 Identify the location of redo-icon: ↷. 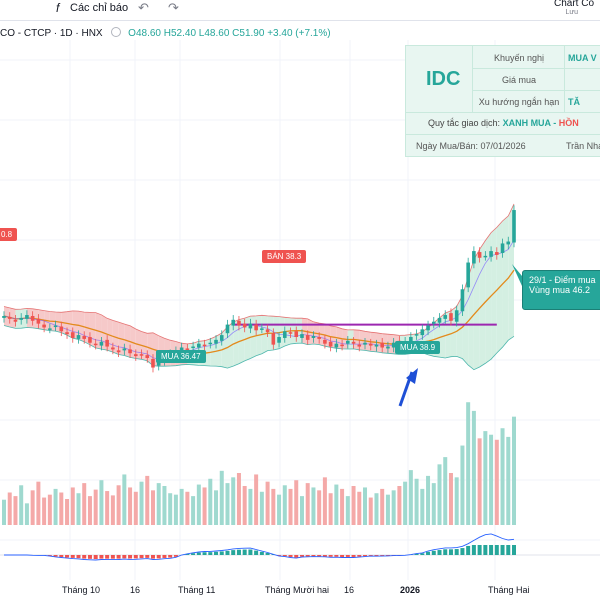
(173, 7).